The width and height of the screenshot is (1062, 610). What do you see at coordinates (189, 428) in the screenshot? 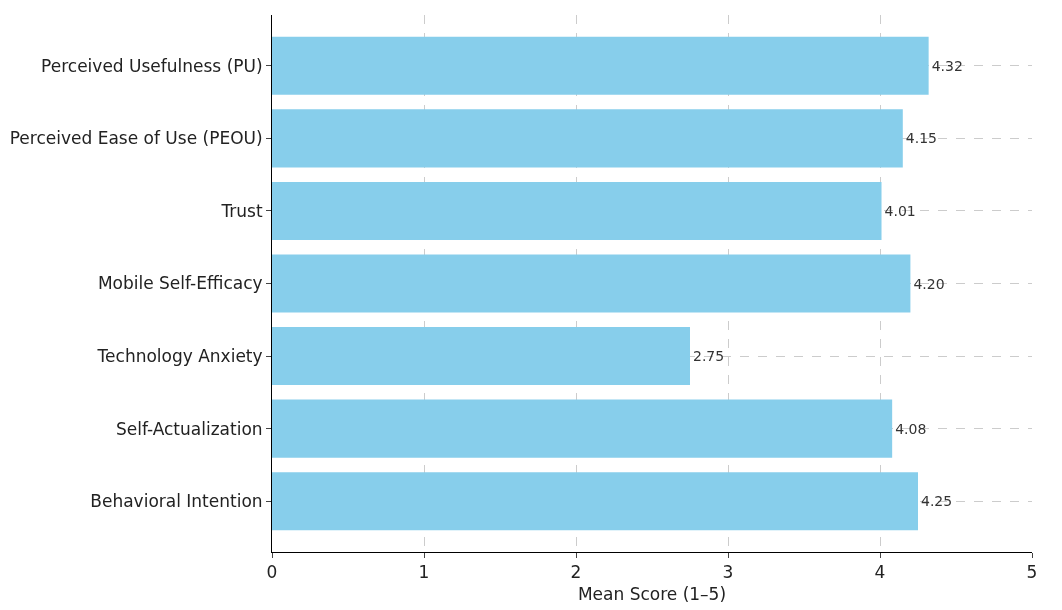
I see `y-tick-label: Self-Actualization` at bounding box center [189, 428].